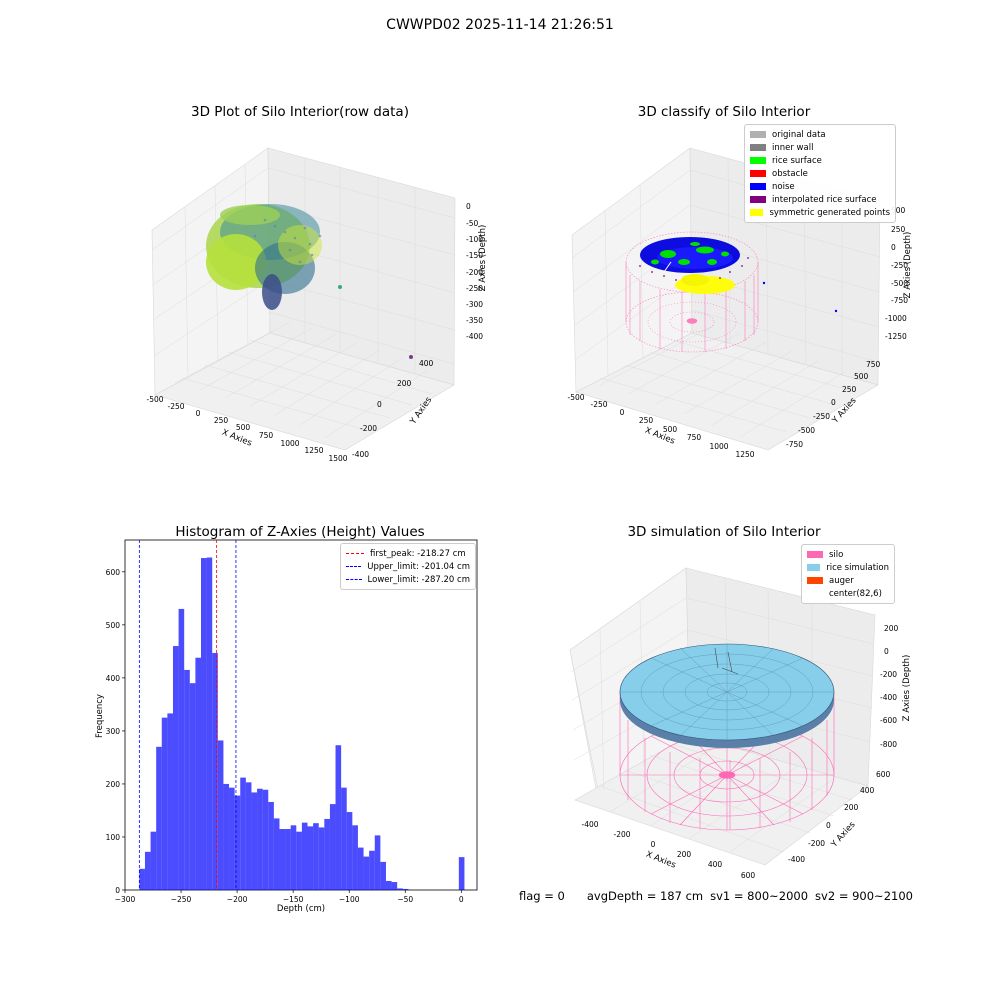 The width and height of the screenshot is (1000, 1000). What do you see at coordinates (405, 899) in the screenshot?
I see `x-tick-label: −50` at bounding box center [405, 899].